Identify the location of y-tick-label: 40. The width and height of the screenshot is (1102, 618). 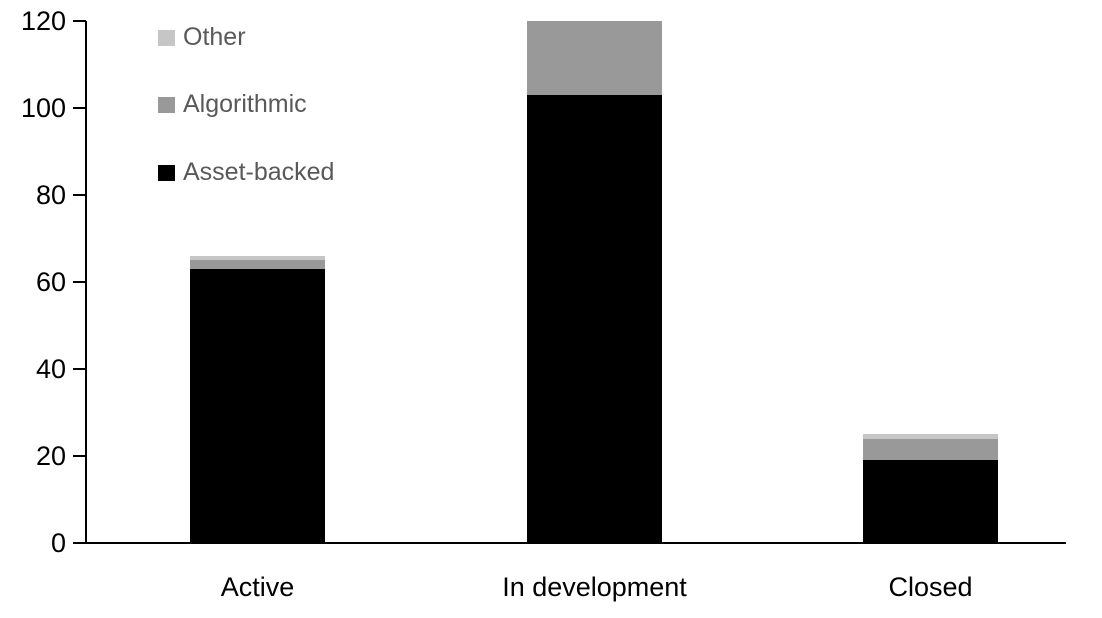
(50, 369).